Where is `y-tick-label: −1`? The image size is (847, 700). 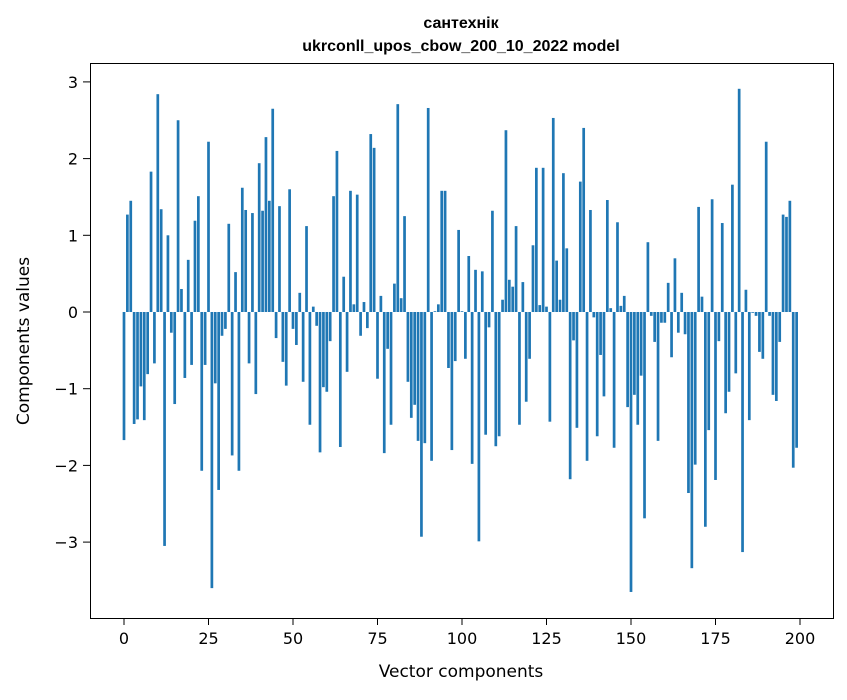
y-tick-label: −1 is located at coordinates (66, 389).